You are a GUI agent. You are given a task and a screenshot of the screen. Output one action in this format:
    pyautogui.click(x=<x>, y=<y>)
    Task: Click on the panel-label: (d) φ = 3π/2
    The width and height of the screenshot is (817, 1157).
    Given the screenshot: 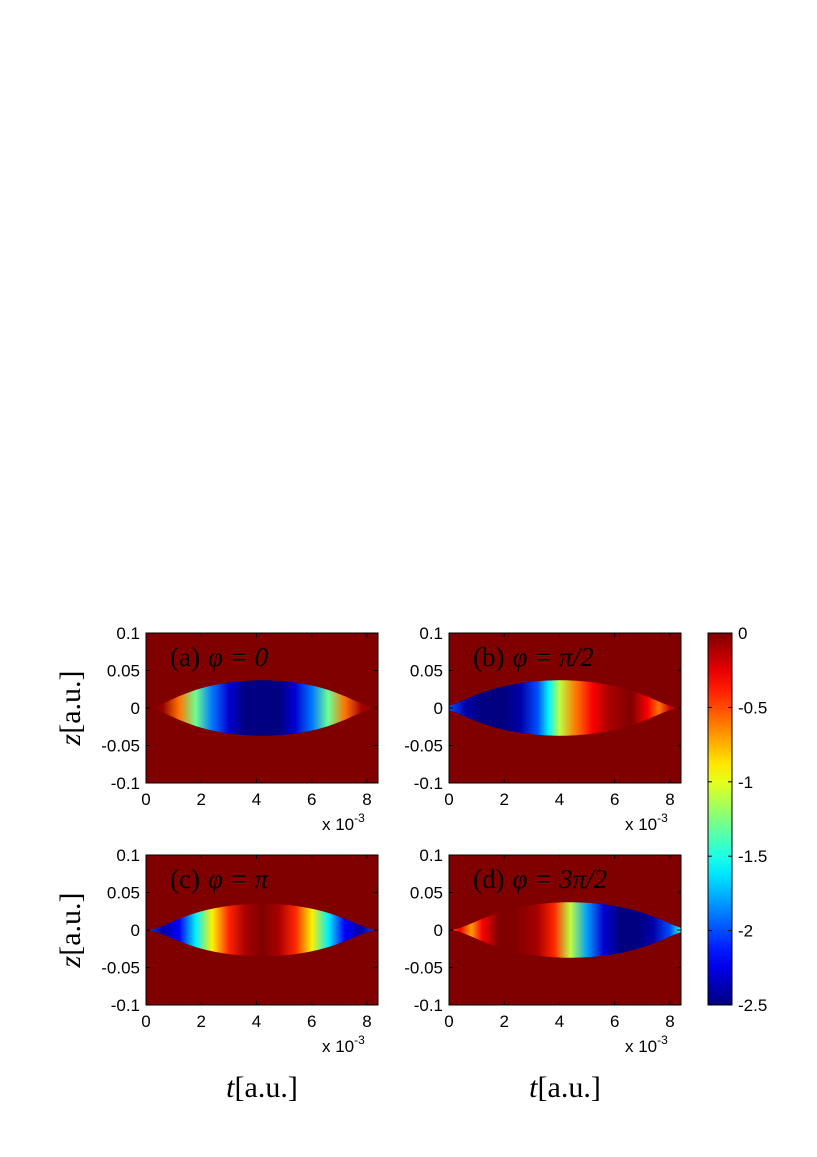 What is the action you would take?
    pyautogui.click(x=540, y=879)
    